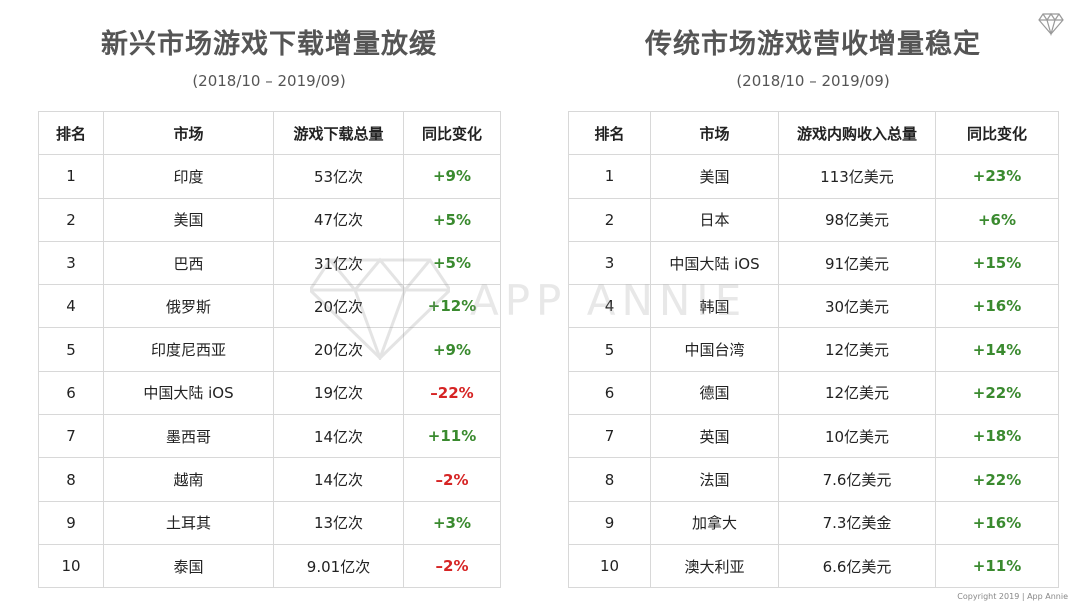 The height and width of the screenshot is (607, 1080). I want to click on change-cell: +6%, so click(997, 219).